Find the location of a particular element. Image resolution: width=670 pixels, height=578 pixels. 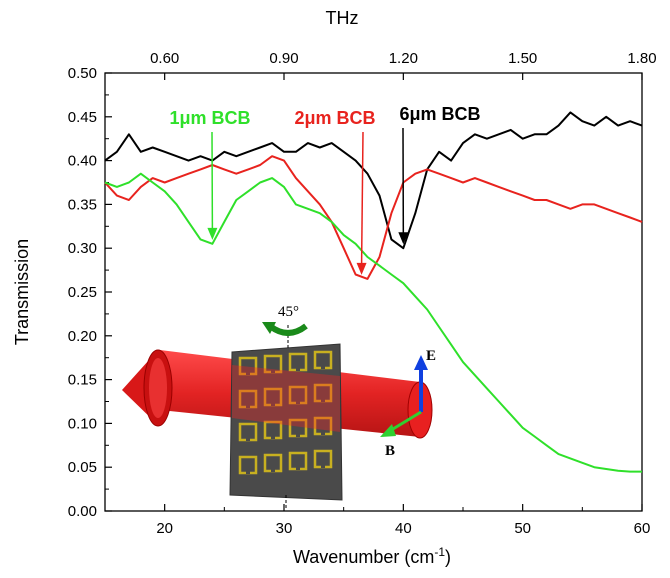

series-annotation-label: 2μm BCB is located at coordinates (334, 118).